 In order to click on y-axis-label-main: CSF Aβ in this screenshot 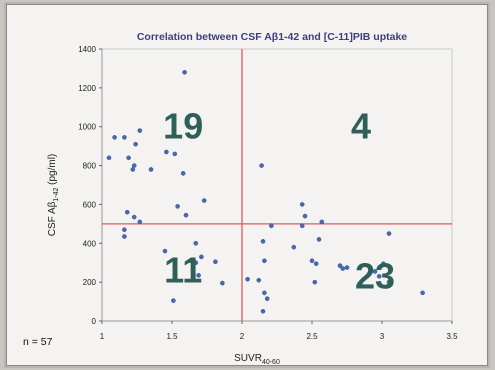, I will do `click(52, 218)`.